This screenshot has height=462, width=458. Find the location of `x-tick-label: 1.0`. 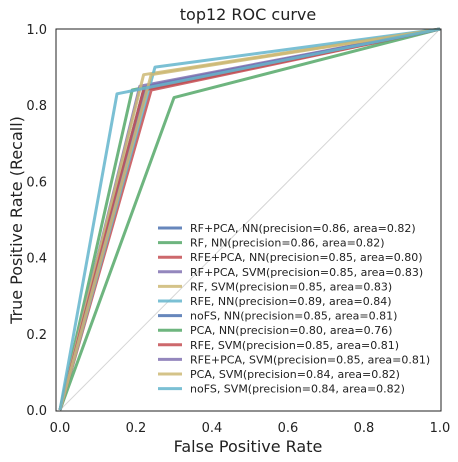

x-tick-label: 1.0 is located at coordinates (440, 428).